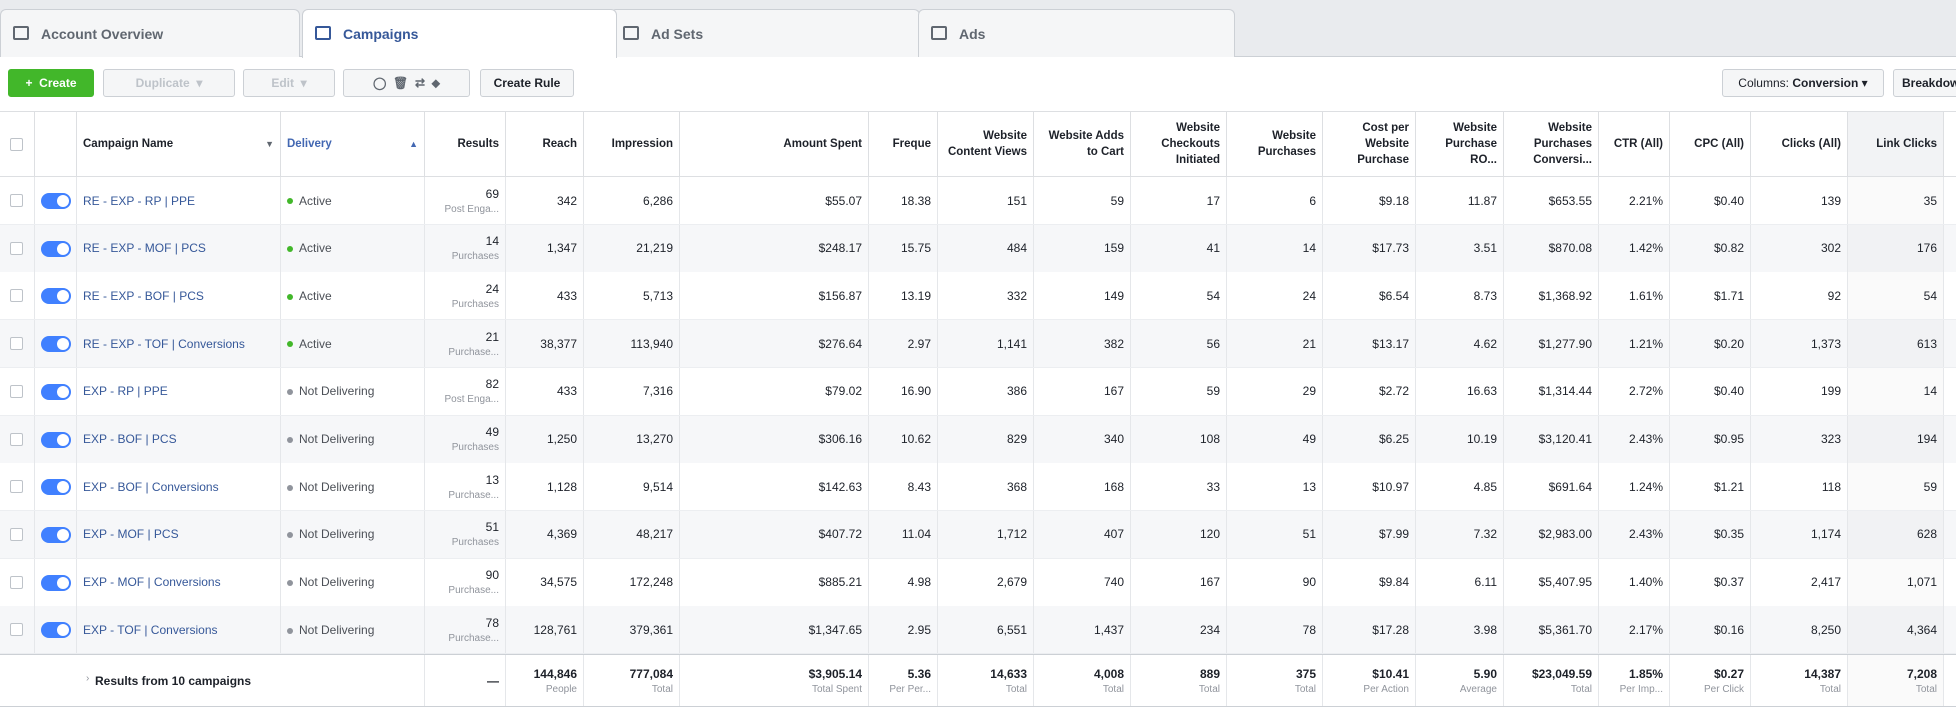 This screenshot has width=1956, height=712. What do you see at coordinates (1011, 629) in the screenshot?
I see `metric-value: 6,551` at bounding box center [1011, 629].